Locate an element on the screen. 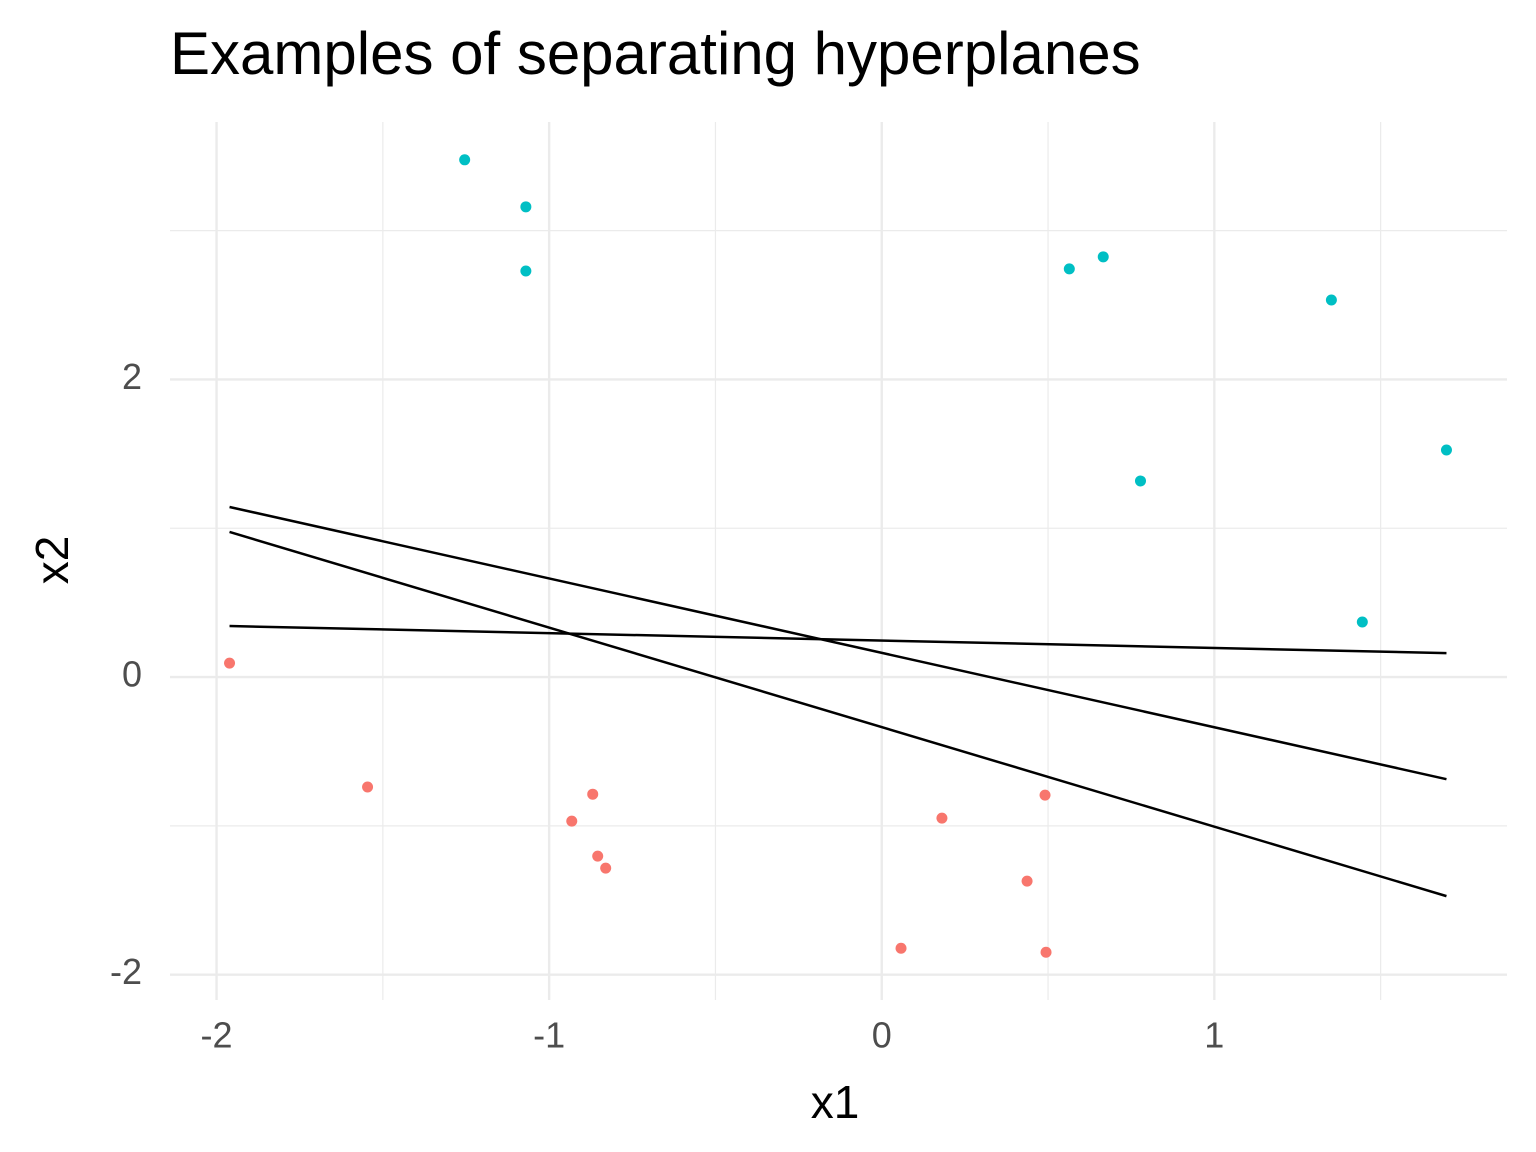 The width and height of the screenshot is (1536, 1152). x-tick-label: 0 is located at coordinates (882, 1035).